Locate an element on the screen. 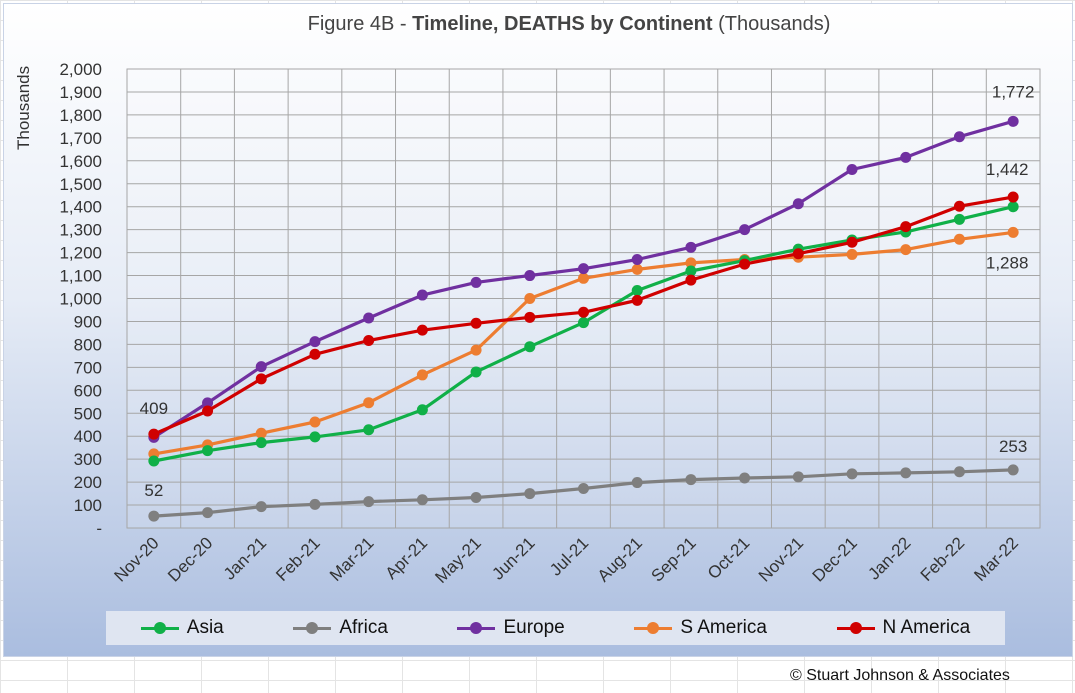 The width and height of the screenshot is (1075, 693). y-tick-label: 900 is located at coordinates (88, 321).